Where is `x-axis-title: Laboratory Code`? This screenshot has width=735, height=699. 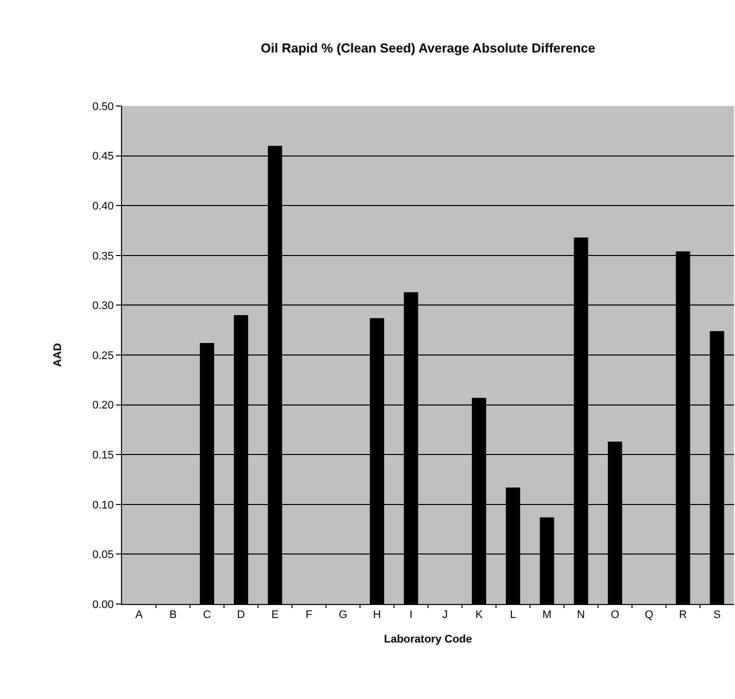
x-axis-title: Laboratory Code is located at coordinates (428, 639).